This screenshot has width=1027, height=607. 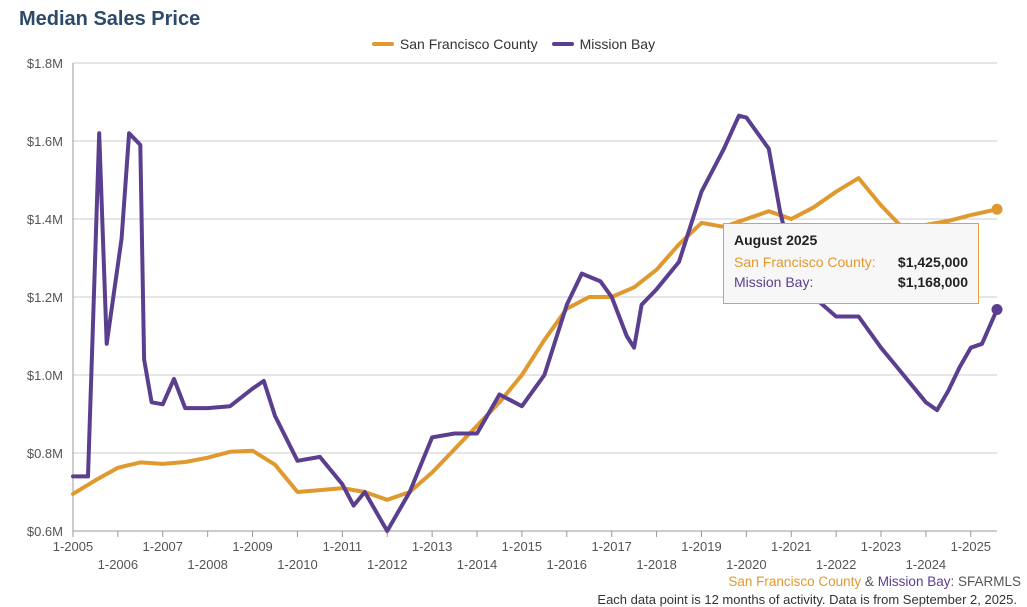 I want to click on x-tick-label: 1-2018, so click(x=656, y=564).